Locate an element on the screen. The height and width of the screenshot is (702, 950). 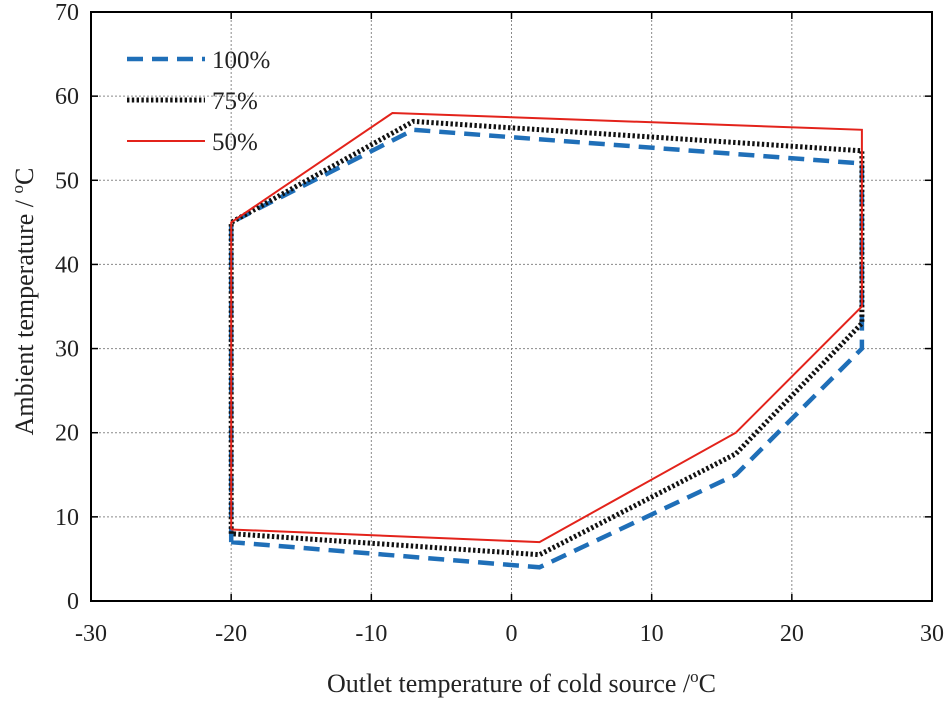
x-tick-label: -30 is located at coordinates (91, 634).